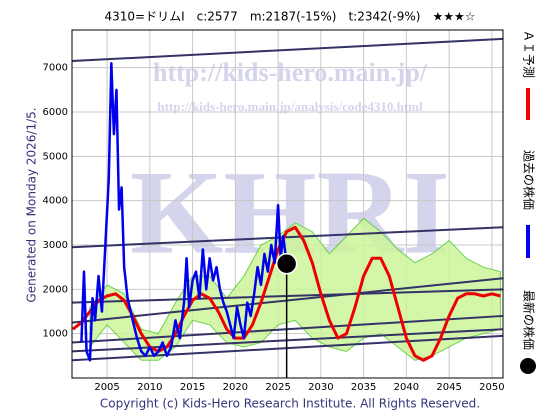 This screenshot has height=420, width=560. What do you see at coordinates (320, 387) in the screenshot?
I see `x-tick-label: 2030` at bounding box center [320, 387].